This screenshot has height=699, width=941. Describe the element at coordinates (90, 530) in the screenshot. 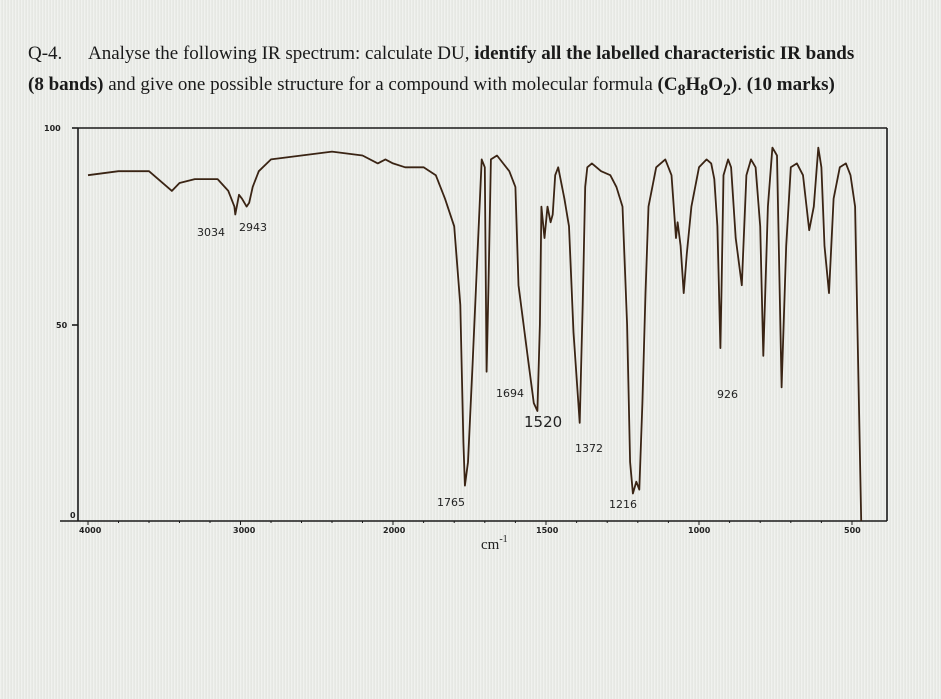

I see `x-tick-4000: 4000` at that location.